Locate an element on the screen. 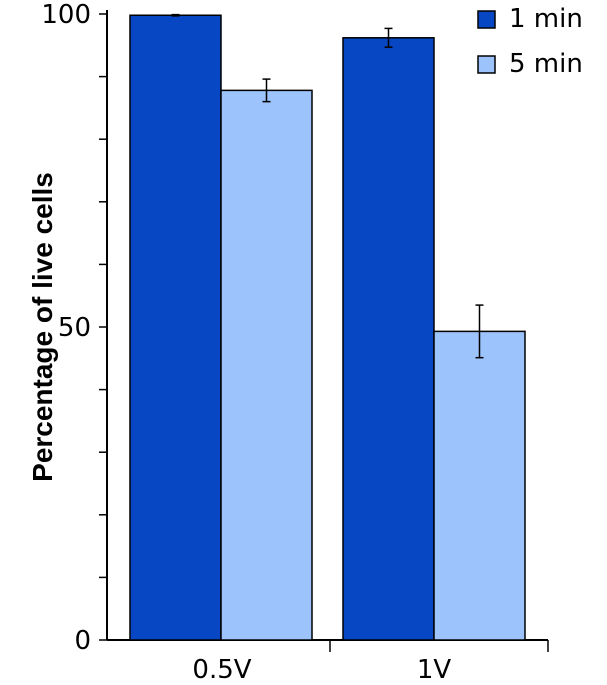 Image resolution: width=607 pixels, height=685 pixels. x-tick-label: 0.5V is located at coordinates (221, 670).